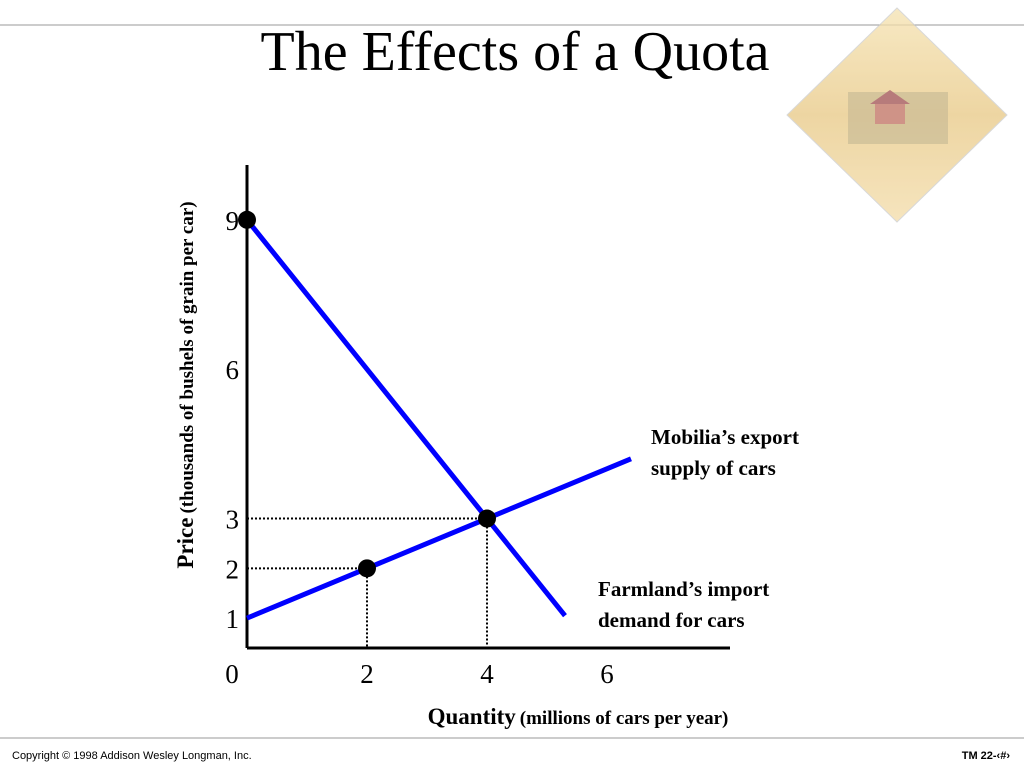 The height and width of the screenshot is (768, 1024). Describe the element at coordinates (233, 520) in the screenshot. I see `y-tick-label: 3` at that location.